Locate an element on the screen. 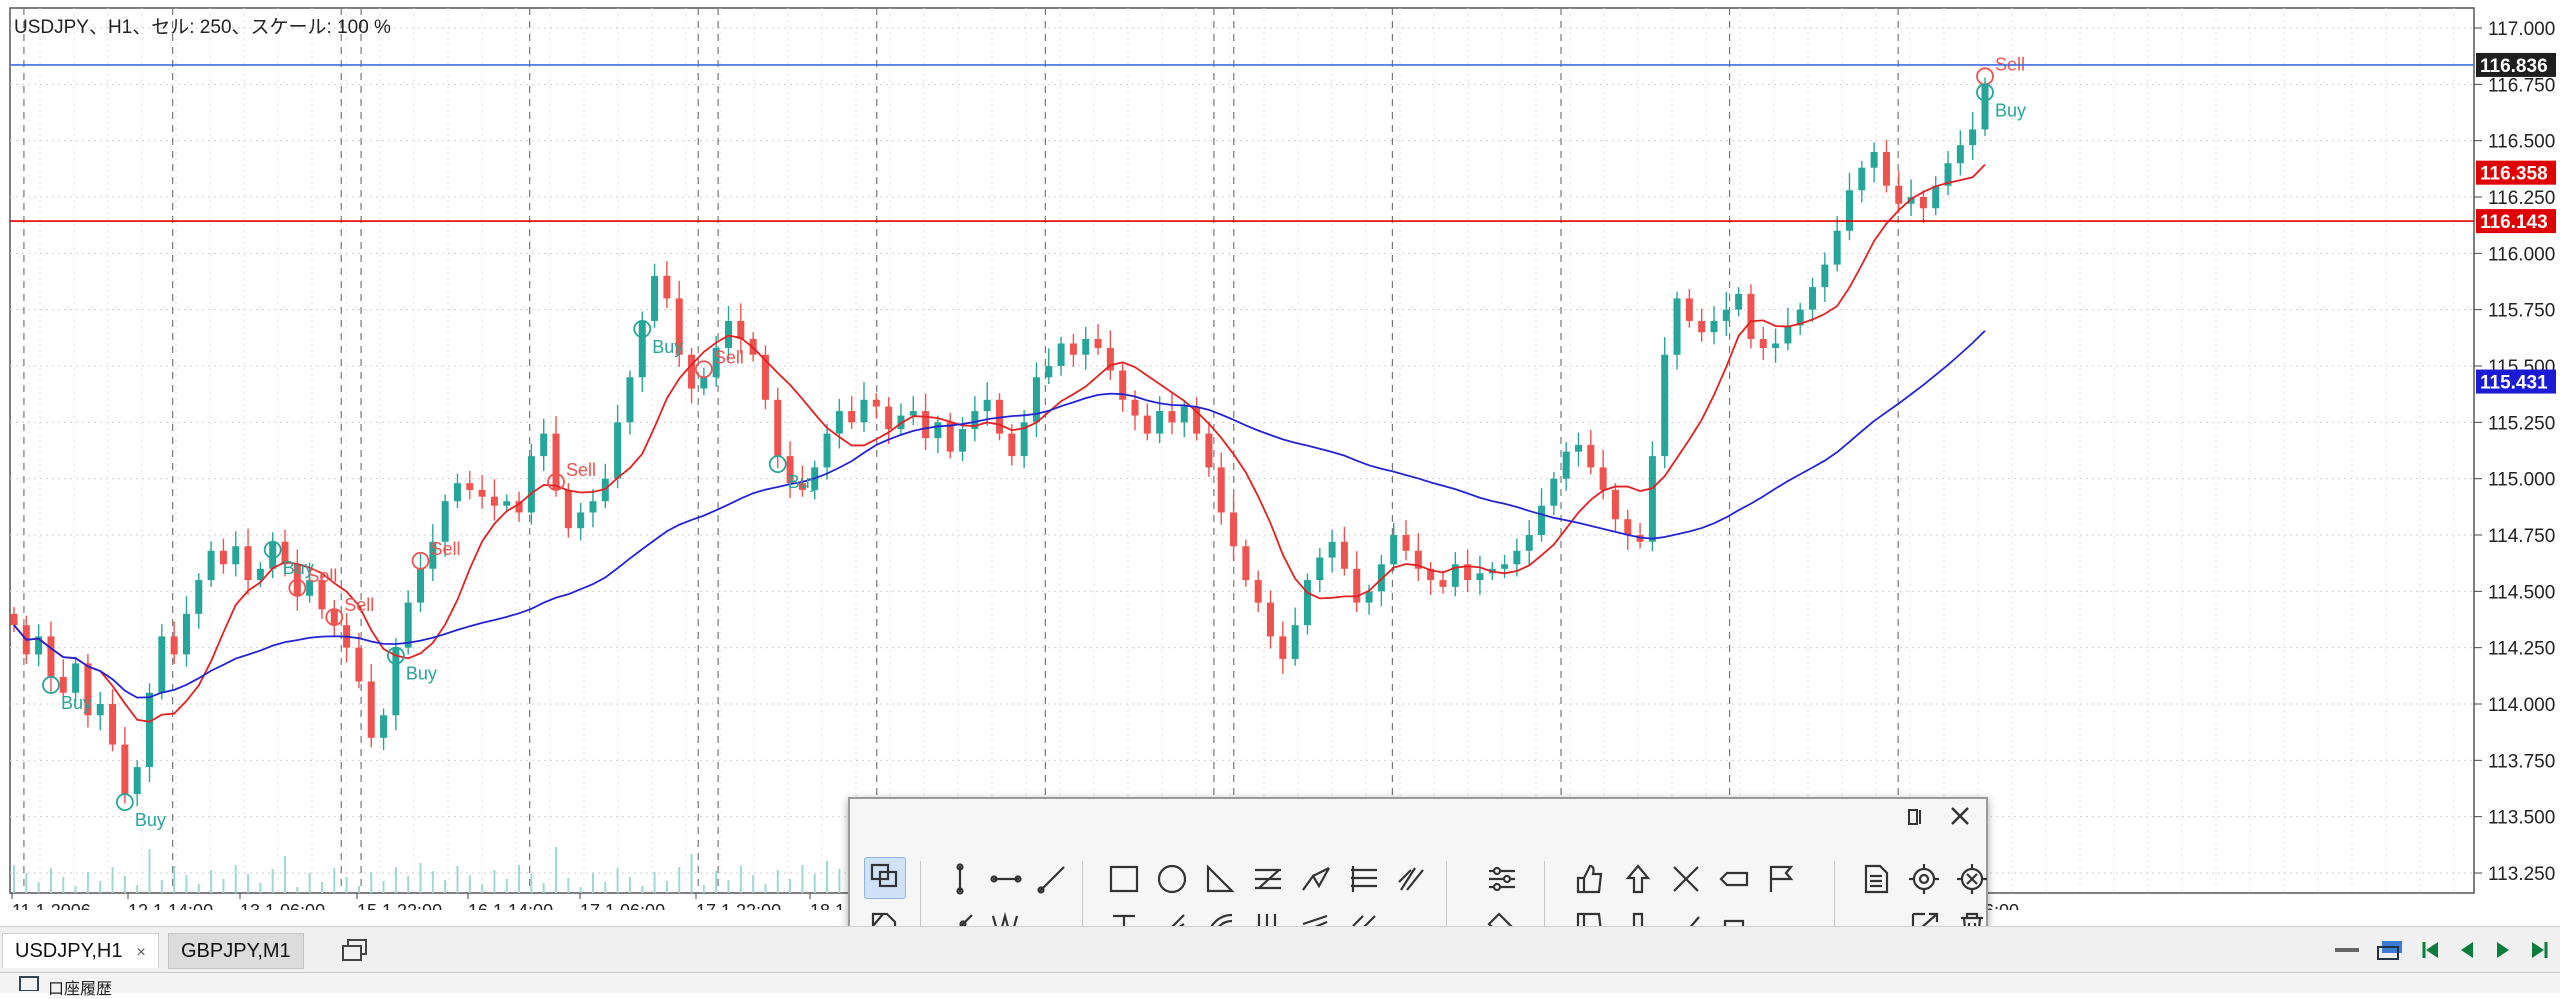  regression-channel-button is located at coordinates (1268, 879).